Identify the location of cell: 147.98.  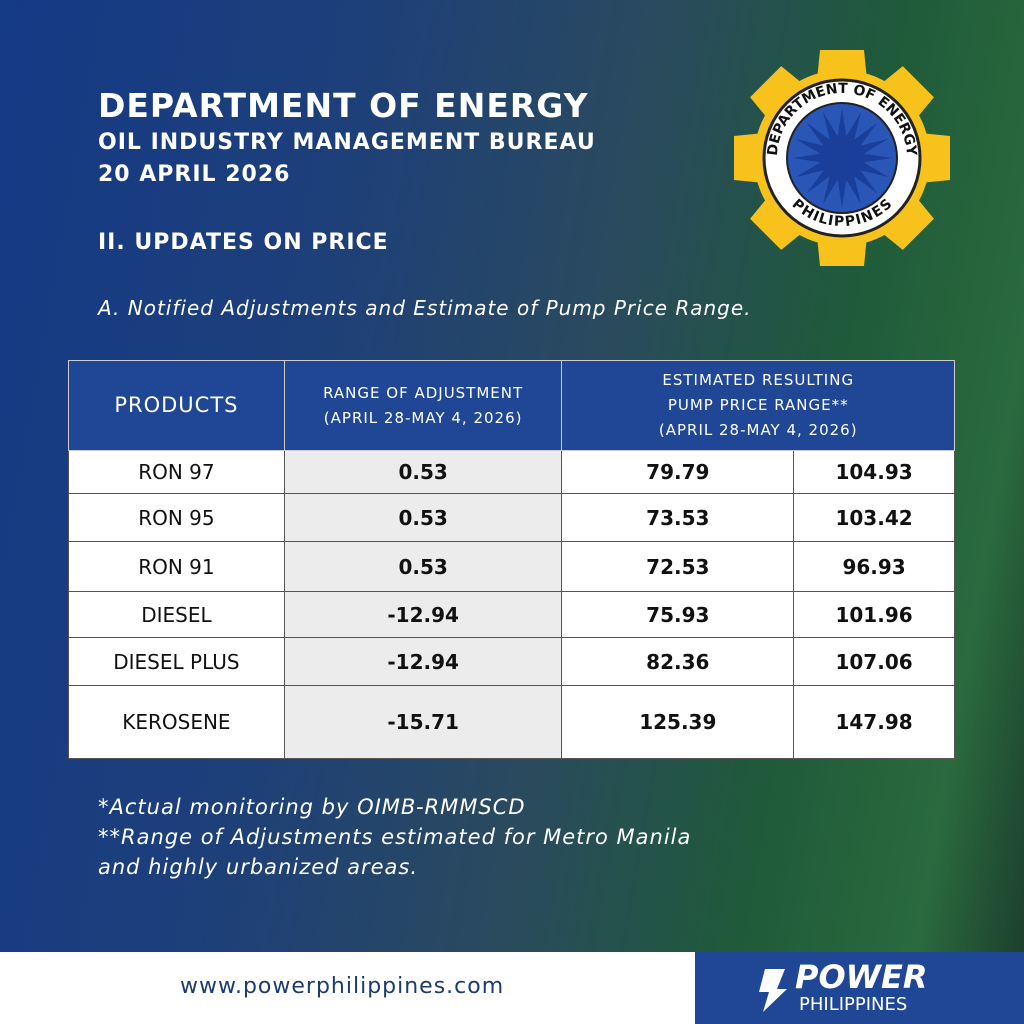
(874, 722).